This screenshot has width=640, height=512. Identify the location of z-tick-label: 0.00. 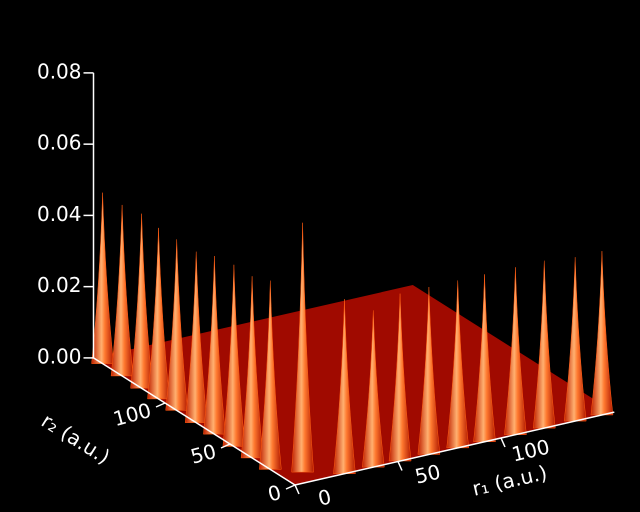
(59, 356).